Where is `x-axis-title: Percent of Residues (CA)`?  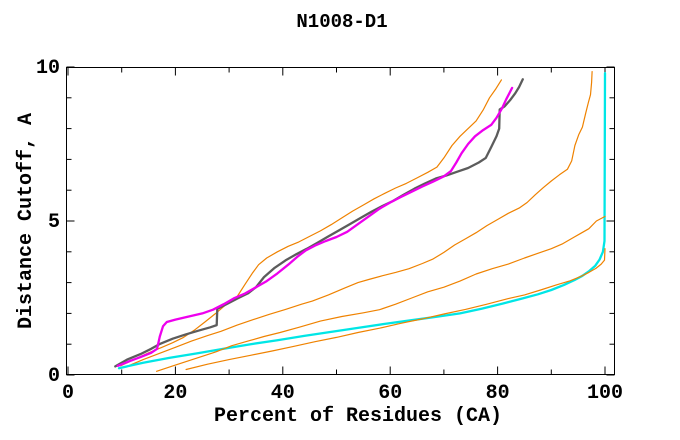
x-axis-title: Percent of Residues (CA) is located at coordinates (358, 416).